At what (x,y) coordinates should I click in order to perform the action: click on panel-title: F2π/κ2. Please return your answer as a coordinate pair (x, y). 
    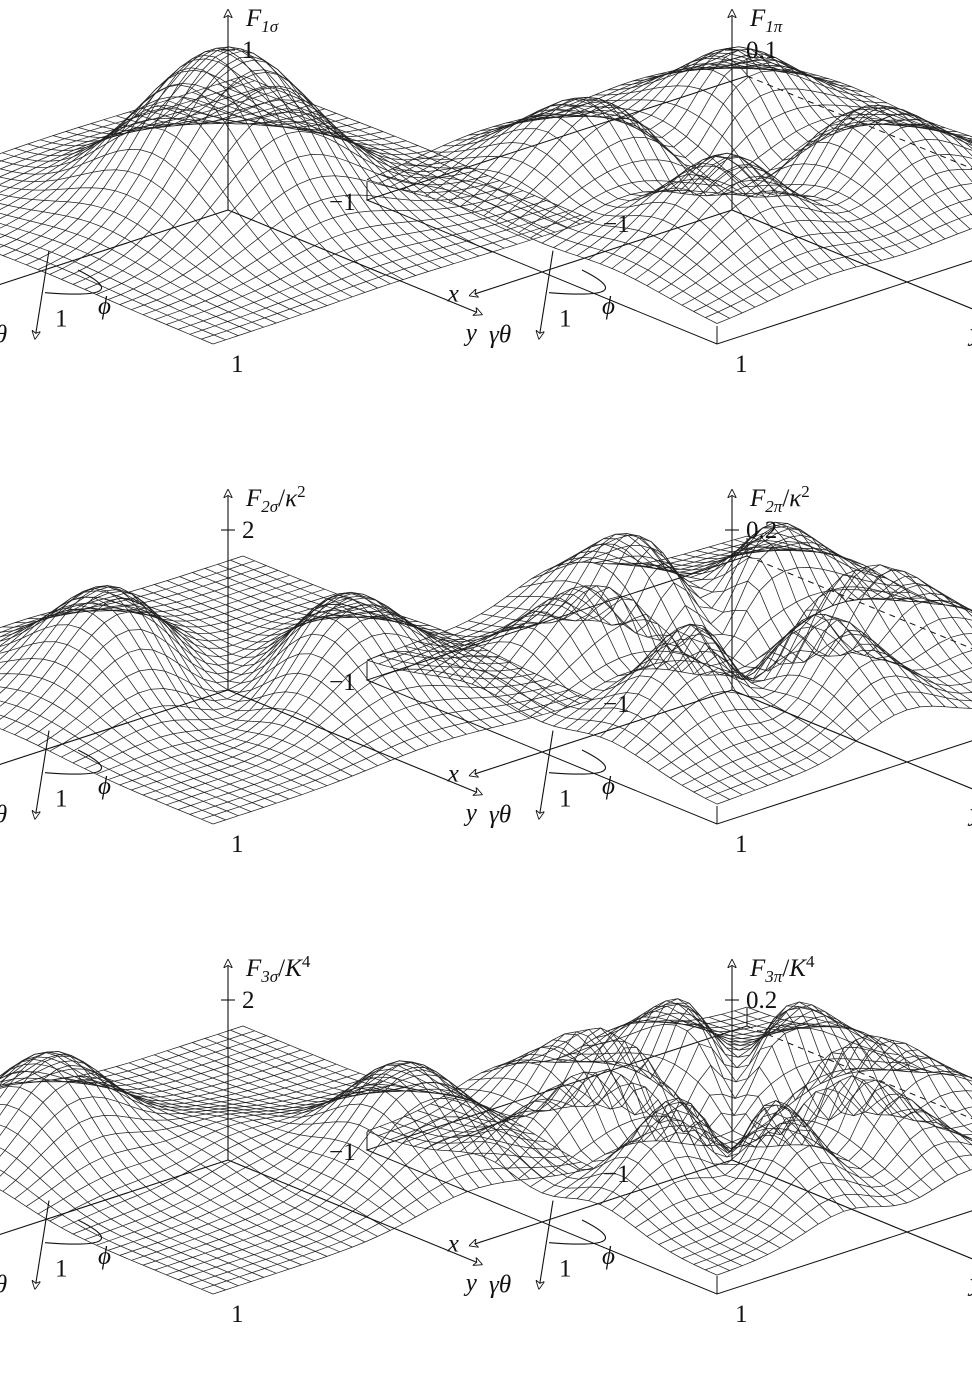
    Looking at the image, I should click on (779, 499).